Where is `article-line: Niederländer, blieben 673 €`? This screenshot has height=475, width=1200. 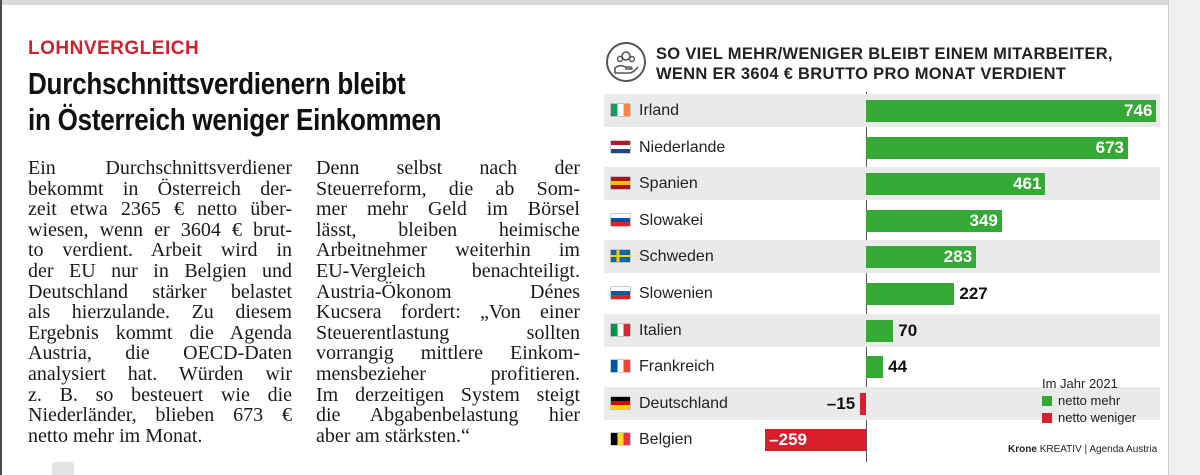
article-line: Niederländer, blieben 673 € is located at coordinates (160, 415).